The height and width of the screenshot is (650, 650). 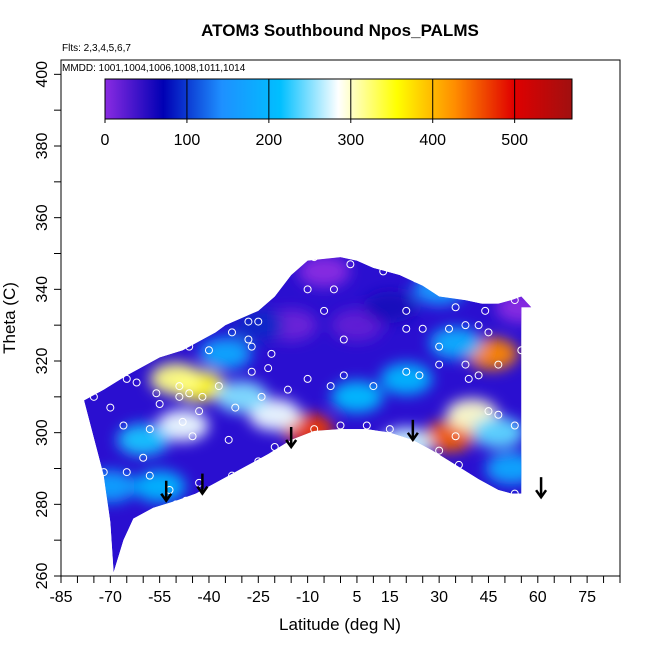 I want to click on y-tick-label: 360, so click(x=42, y=217).